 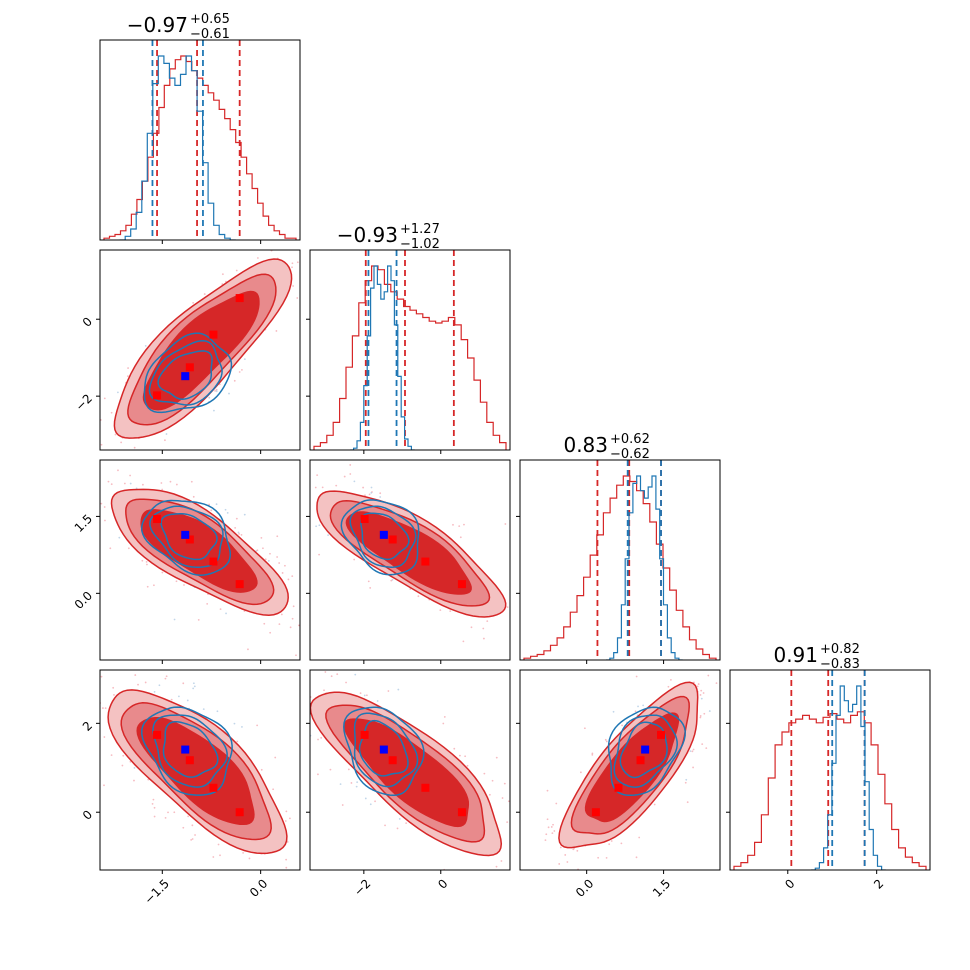 I want to click on blue-contour-inner, so click(x=189, y=537).